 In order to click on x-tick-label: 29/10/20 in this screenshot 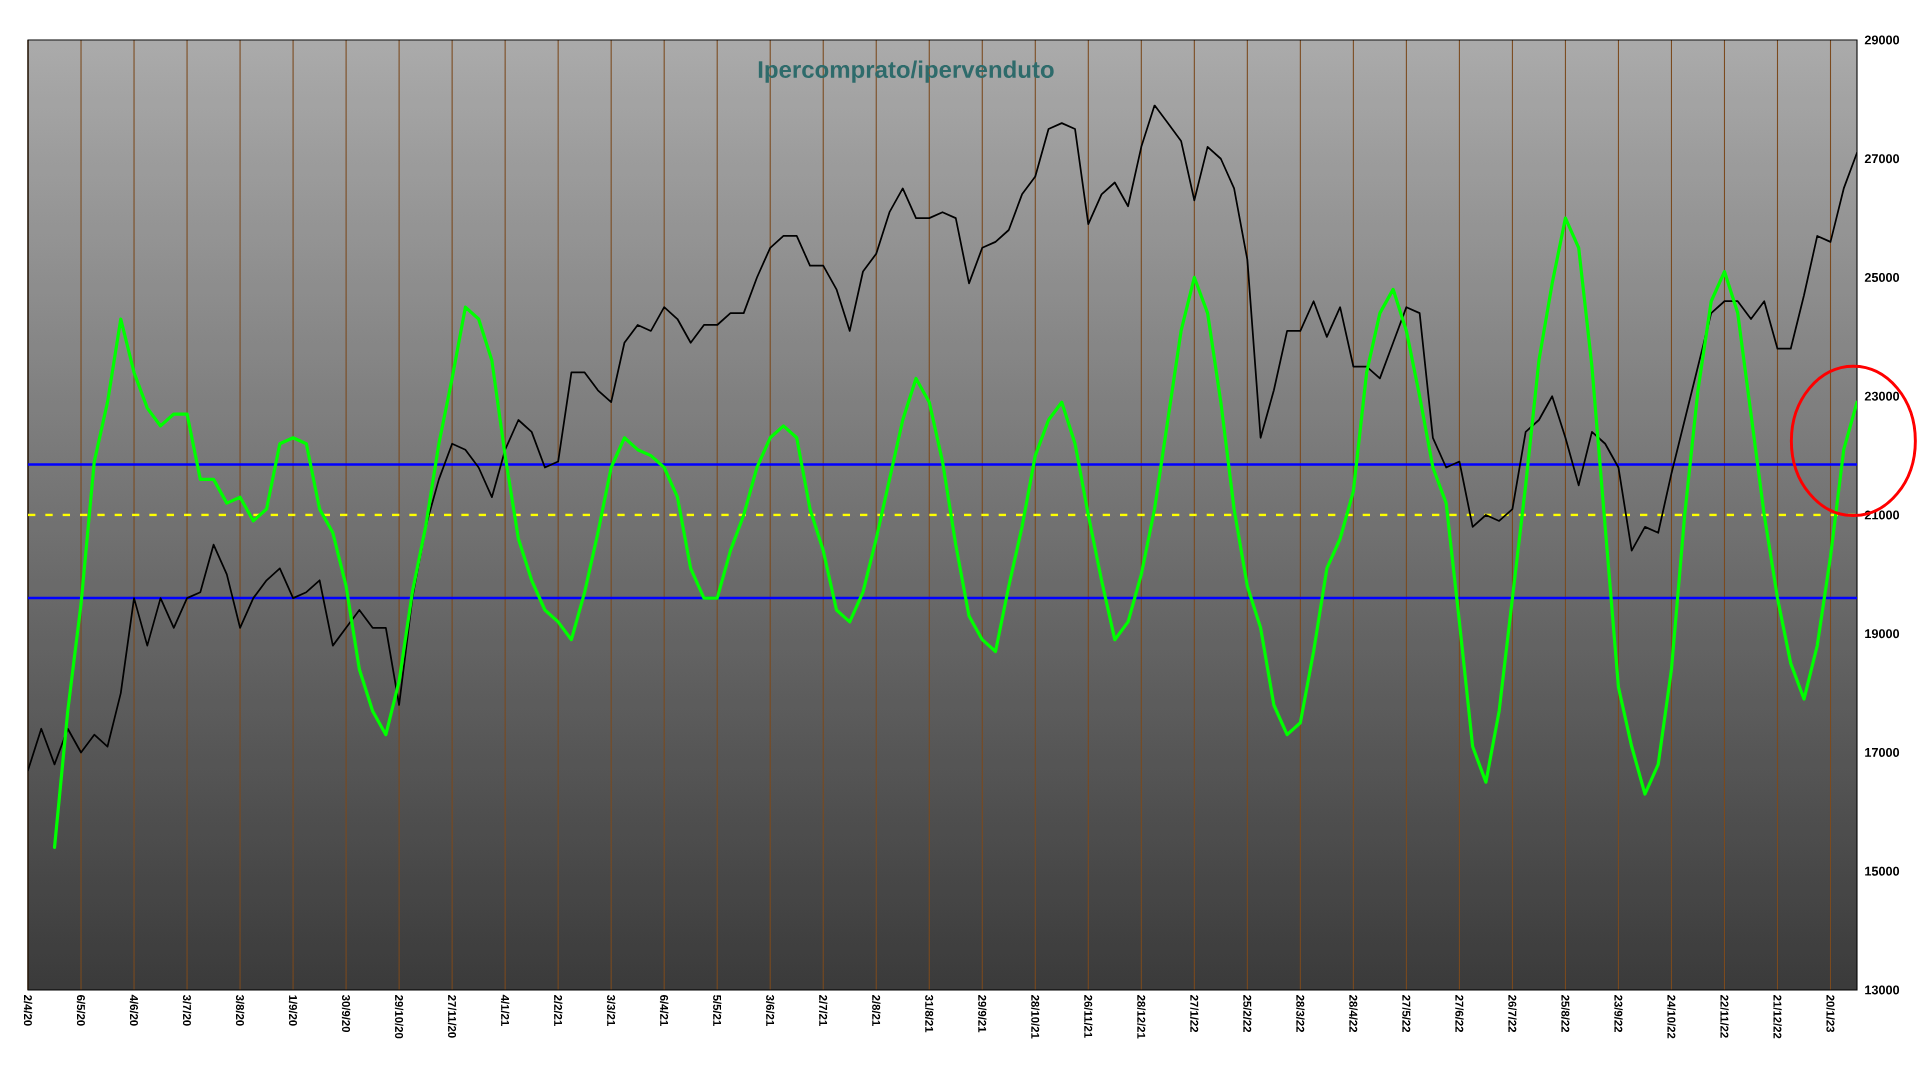, I will do `click(399, 1017)`.